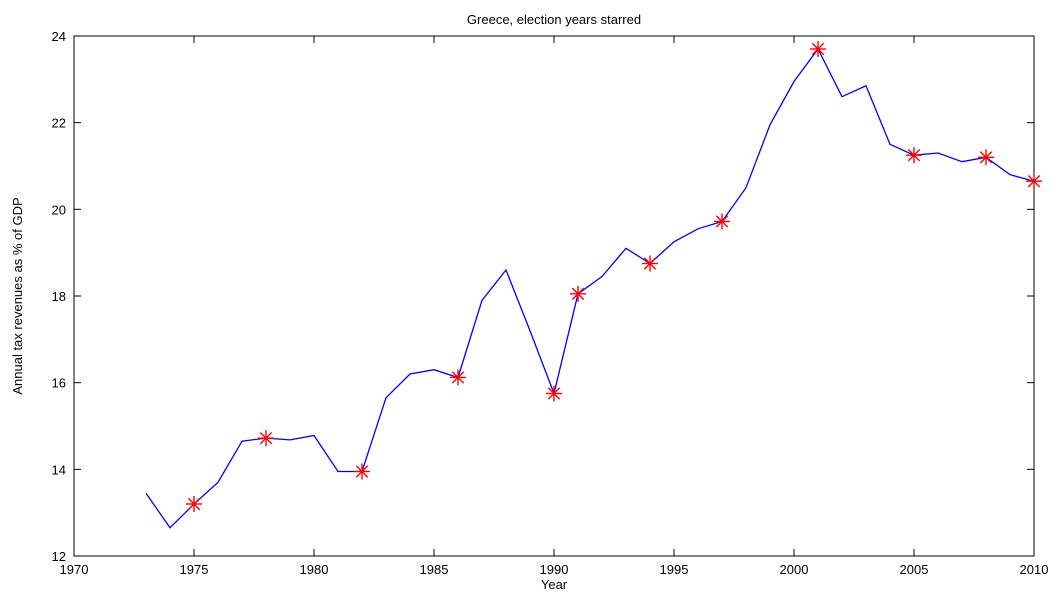 Image resolution: width=1062 pixels, height=594 pixels. Describe the element at coordinates (794, 569) in the screenshot. I see `x-tick-label: 2000` at that location.